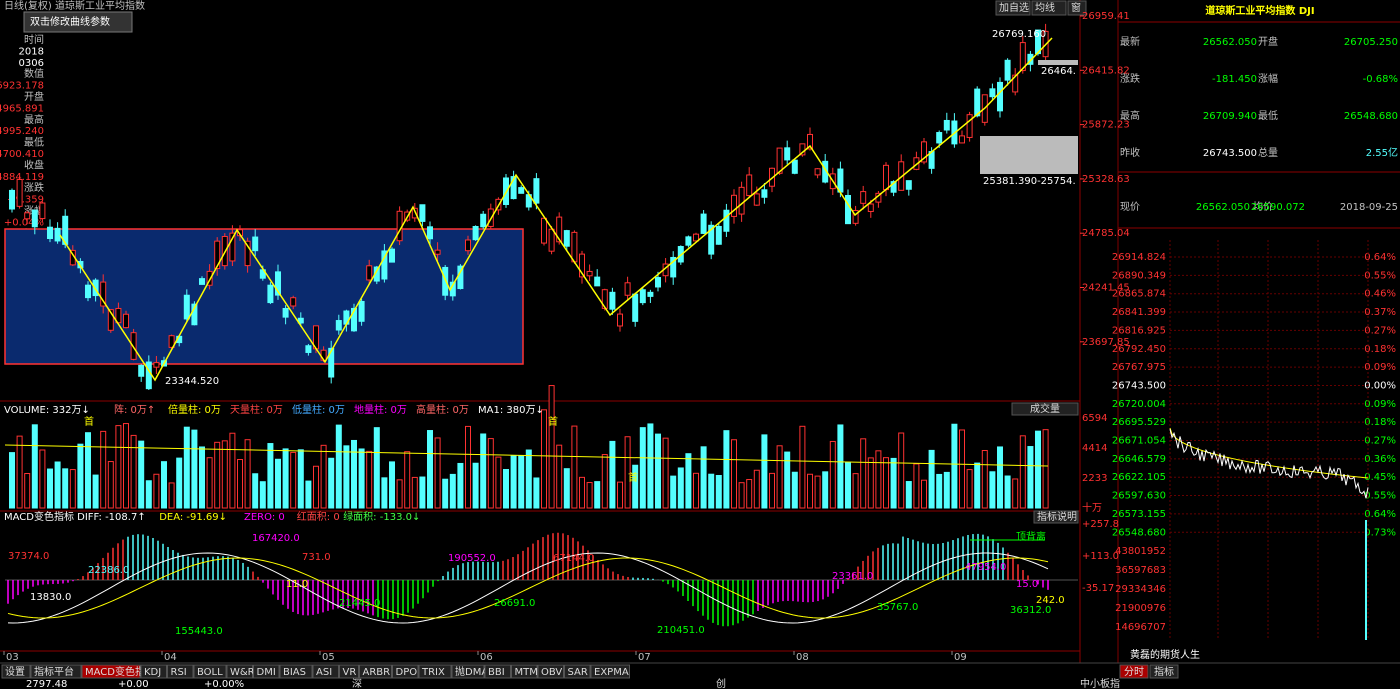 Image resolution: width=1400 pixels, height=689 pixels. Describe the element at coordinates (1045, 409) in the screenshot. I see `volume-dropdown` at that location.